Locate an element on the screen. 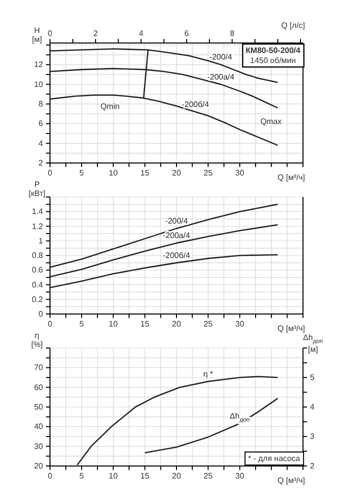 This screenshot has width=354, height=500. y-tick-label: 50 is located at coordinates (39, 407).